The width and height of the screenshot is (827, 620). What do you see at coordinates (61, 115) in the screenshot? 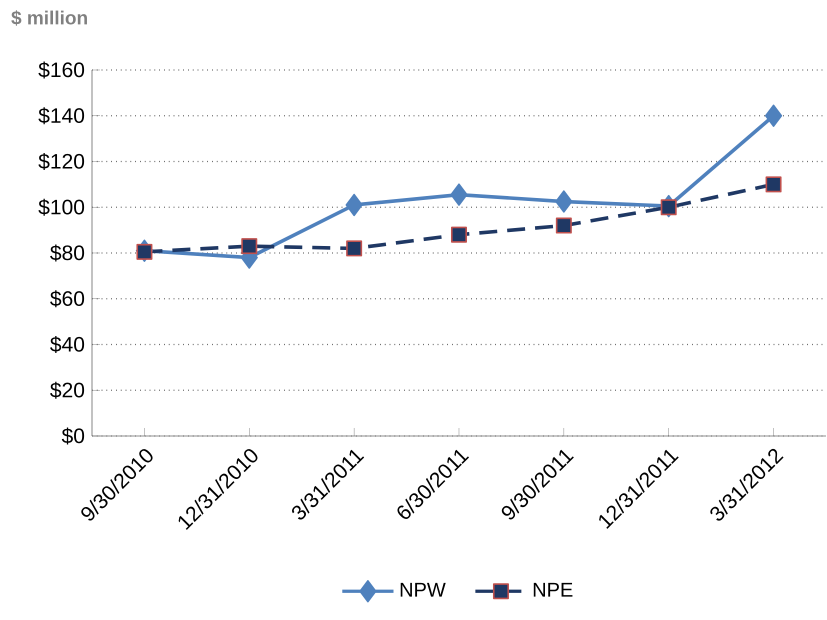
I see `y-tick-label: $140` at bounding box center [61, 115].